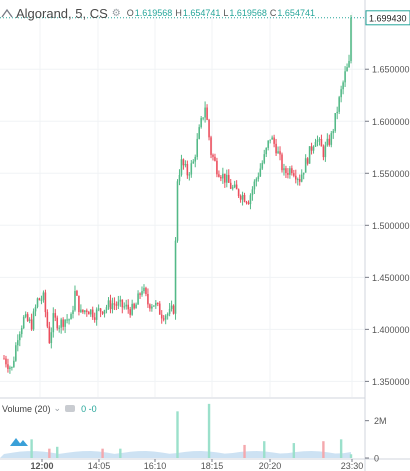 The height and width of the screenshot is (471, 410). What do you see at coordinates (62, 13) in the screenshot?
I see `symbol-title: Algorand, 5, CS` at bounding box center [62, 13].